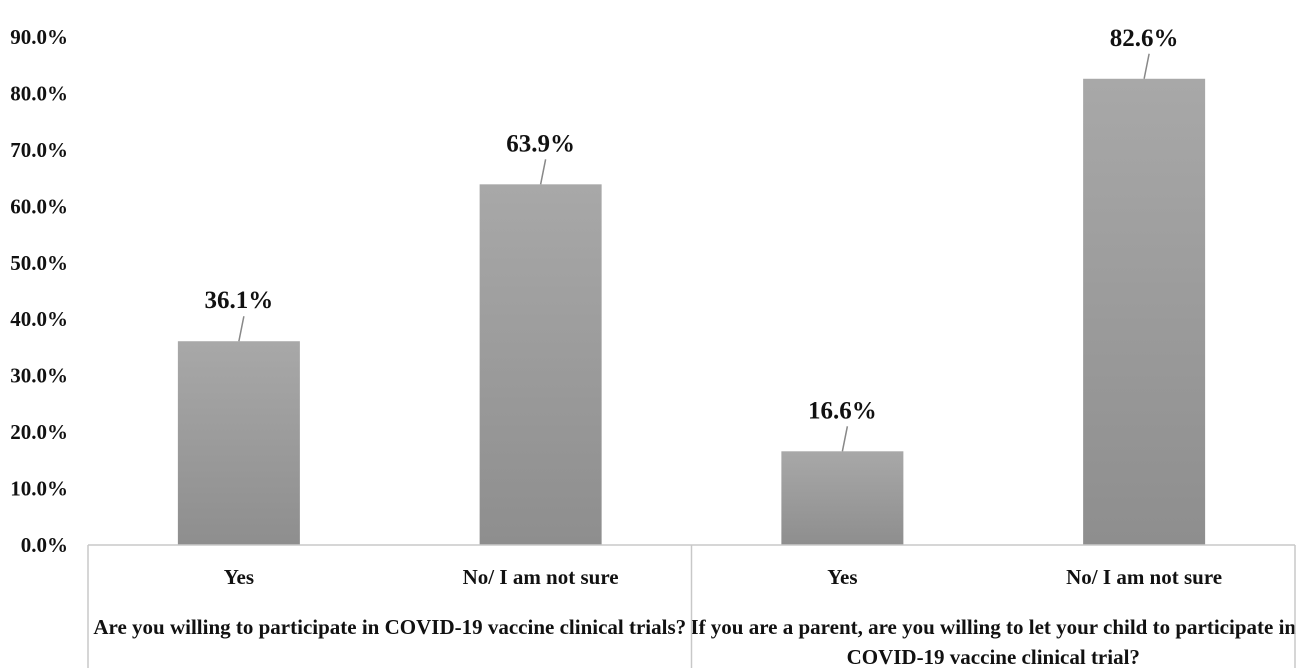 This screenshot has height=668, width=1305. I want to click on data-label: 36.1%, so click(239, 300).